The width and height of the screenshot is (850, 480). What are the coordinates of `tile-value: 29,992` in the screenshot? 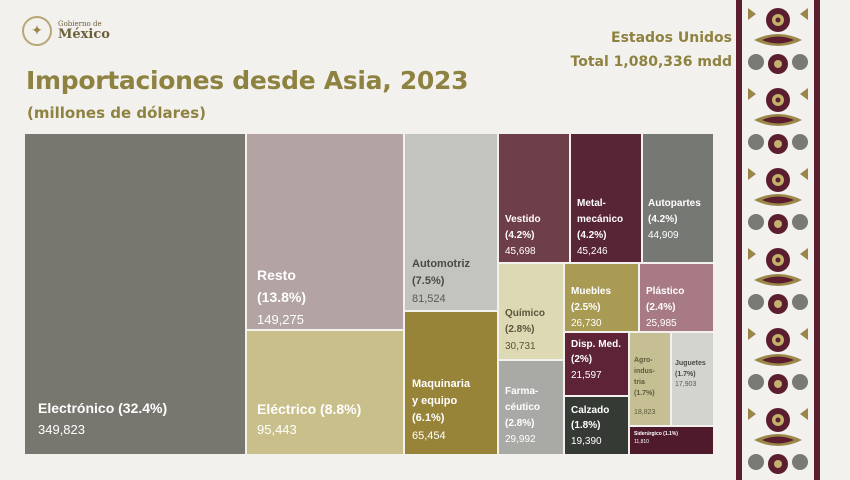 It's located at (520, 439).